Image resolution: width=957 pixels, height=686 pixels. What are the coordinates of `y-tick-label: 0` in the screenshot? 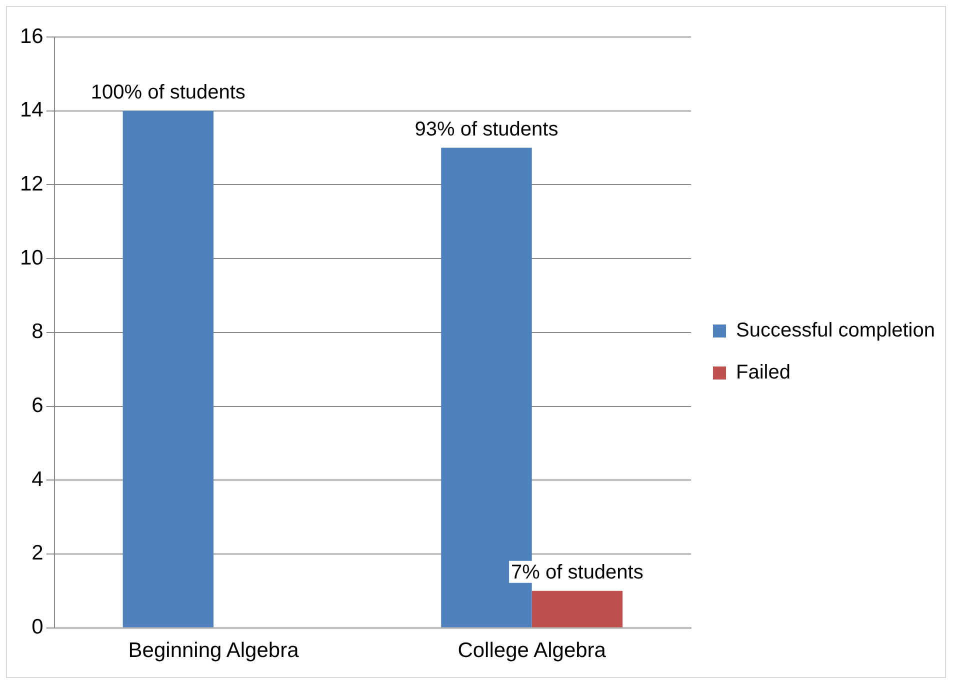 It's located at (38, 627).